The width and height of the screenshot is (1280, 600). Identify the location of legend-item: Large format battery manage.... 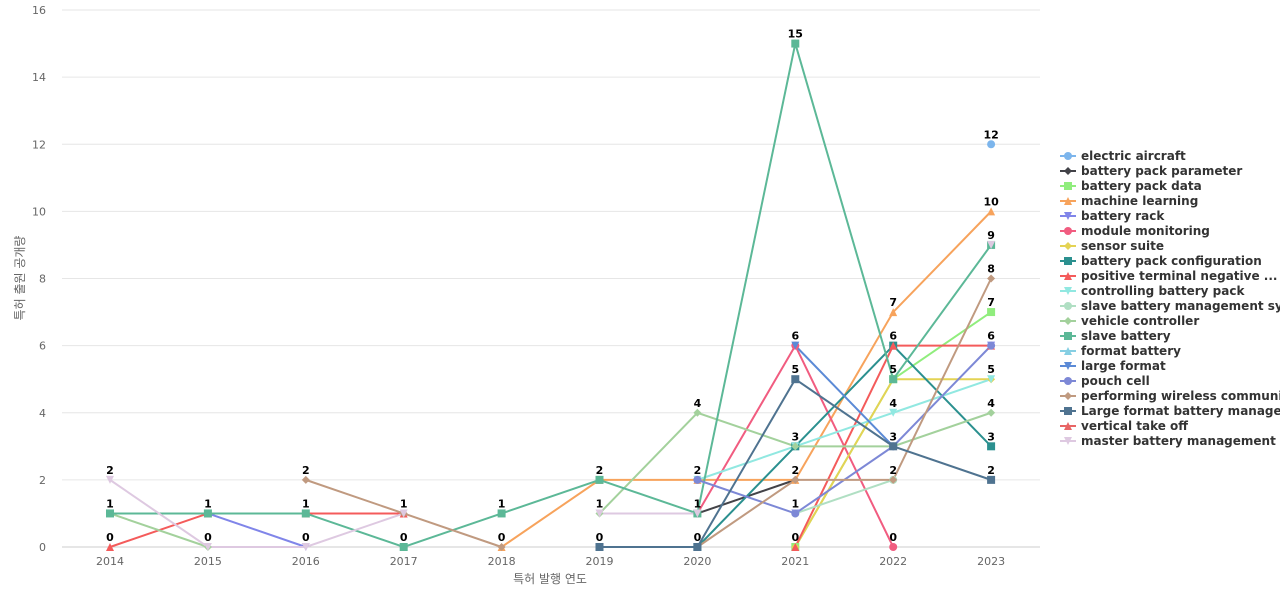
(1170, 411).